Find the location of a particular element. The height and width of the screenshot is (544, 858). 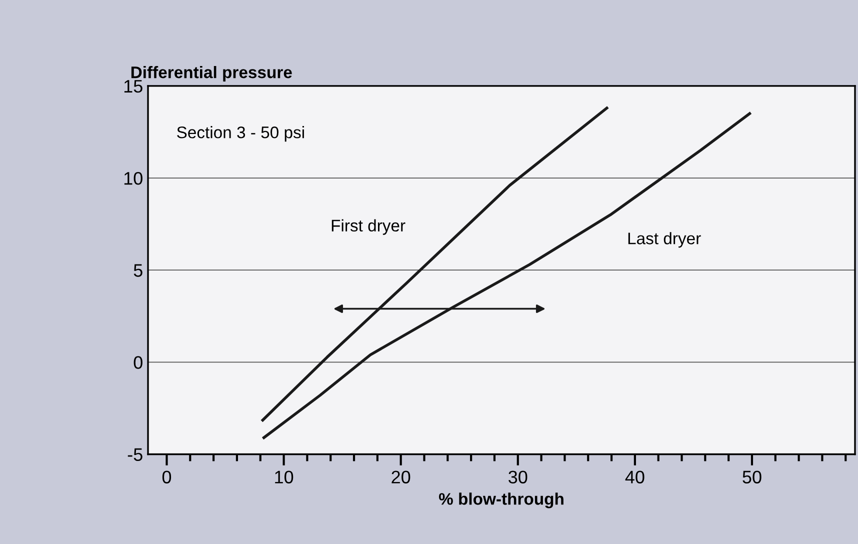

y-tick-label: 15 is located at coordinates (133, 86).